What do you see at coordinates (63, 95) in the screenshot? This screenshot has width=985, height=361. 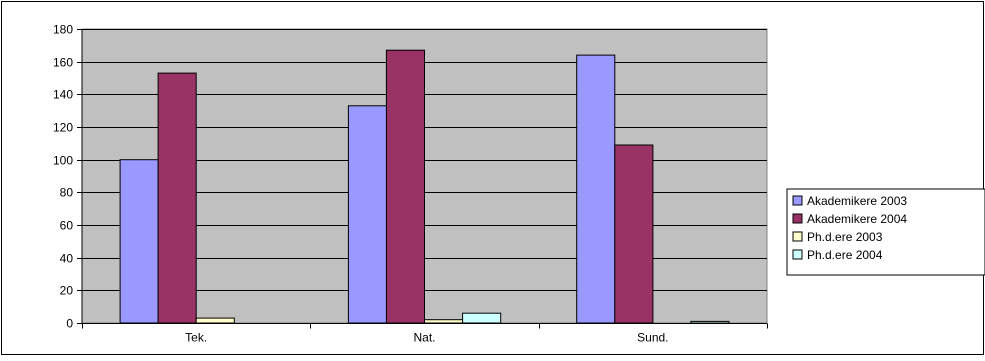 I see `y-tick-label: 140` at bounding box center [63, 95].